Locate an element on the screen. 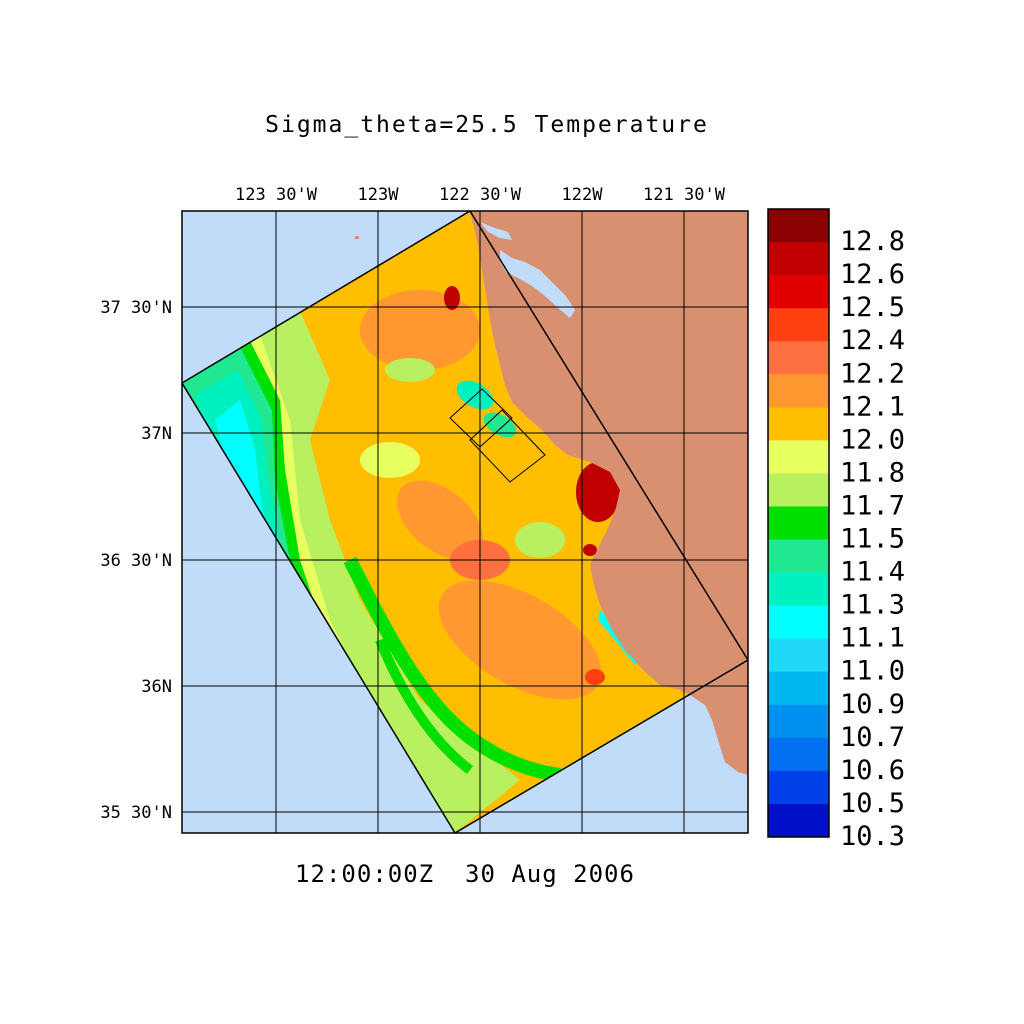  colorbar-tick-label: 10.5 is located at coordinates (872, 803).